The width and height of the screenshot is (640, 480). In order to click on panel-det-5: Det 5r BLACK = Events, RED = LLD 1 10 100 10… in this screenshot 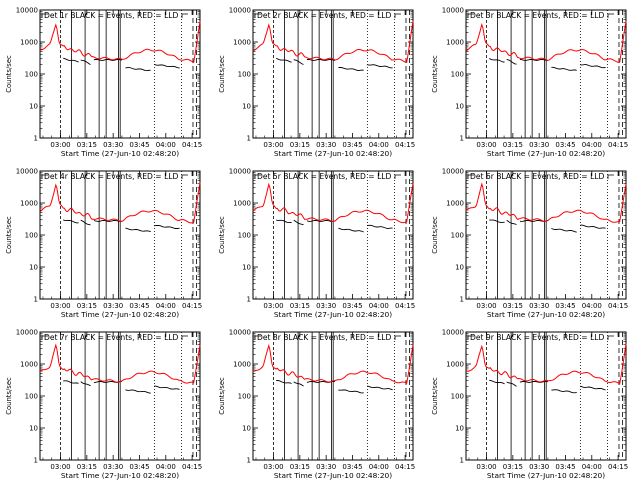, I will do `click(316, 244)`.